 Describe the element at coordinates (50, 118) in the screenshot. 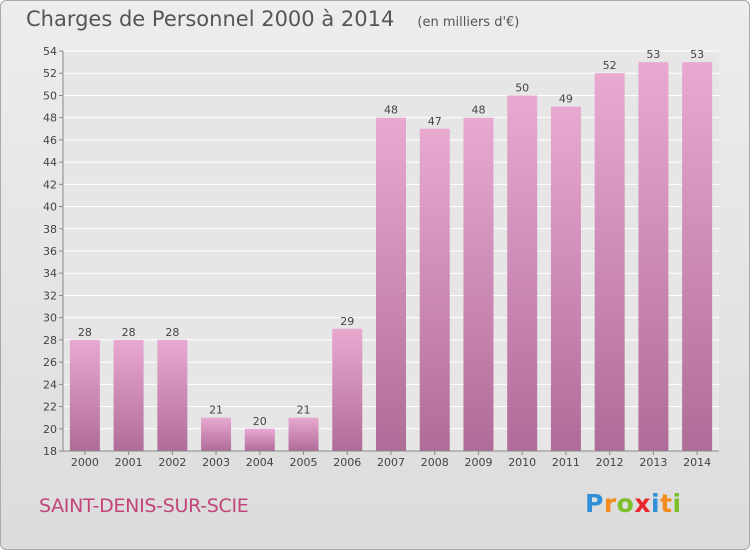

I see `y-tick-label: 48` at that location.